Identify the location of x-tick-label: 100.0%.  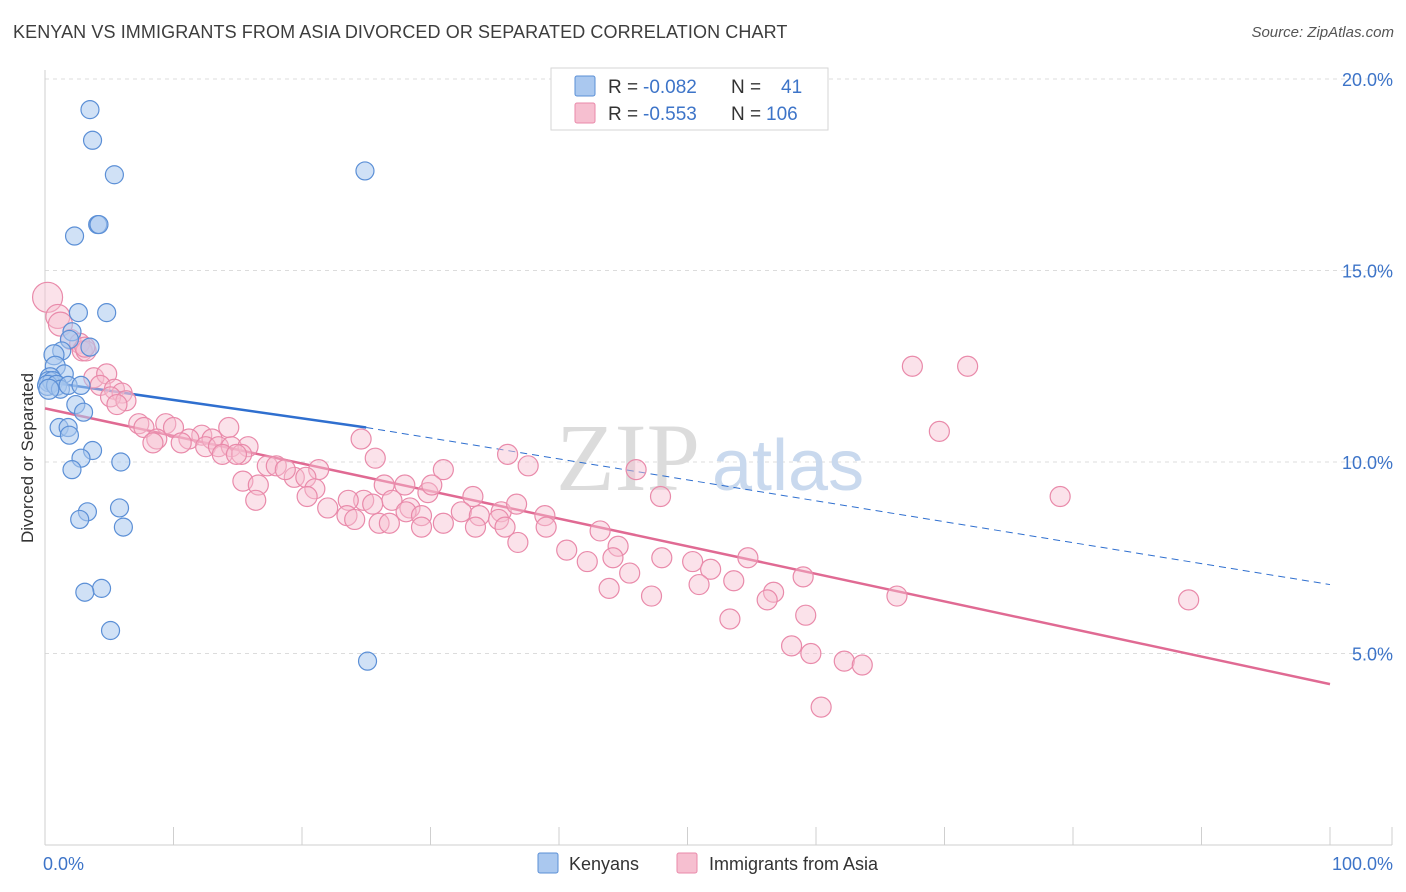
(1362, 864).